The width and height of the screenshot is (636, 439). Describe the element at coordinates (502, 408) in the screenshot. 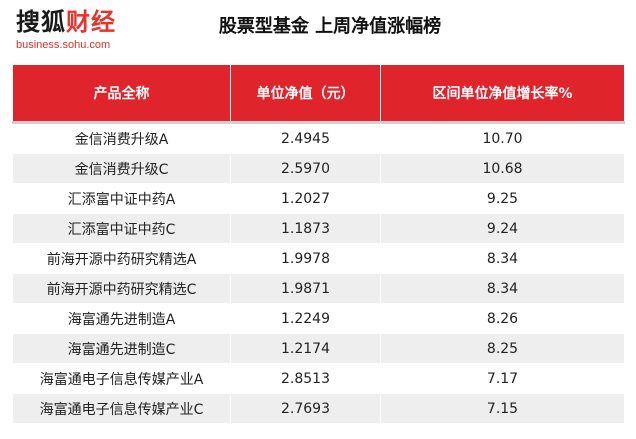

I see `cell-growth-rate: 7.15` at that location.